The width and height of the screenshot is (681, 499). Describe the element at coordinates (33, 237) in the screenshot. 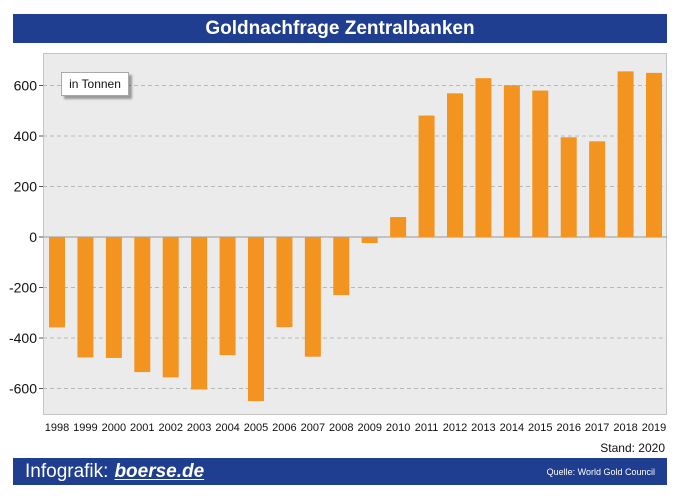

I see `y-tick-label: 0` at that location.